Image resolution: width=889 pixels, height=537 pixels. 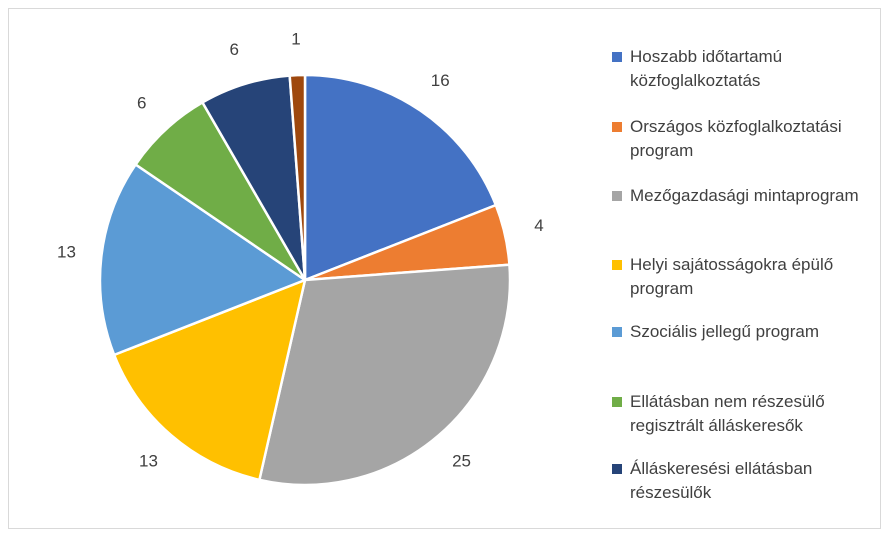 What do you see at coordinates (732, 276) in the screenshot?
I see `legend-label: Helyi sajátosságokra épülő program` at bounding box center [732, 276].